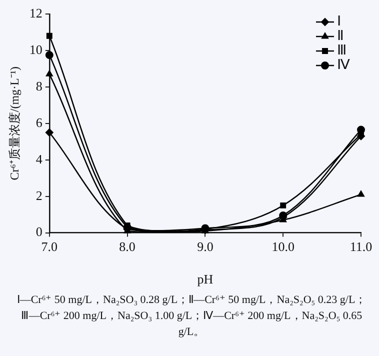  I want to click on y-tick-label: 4, so click(39, 158).